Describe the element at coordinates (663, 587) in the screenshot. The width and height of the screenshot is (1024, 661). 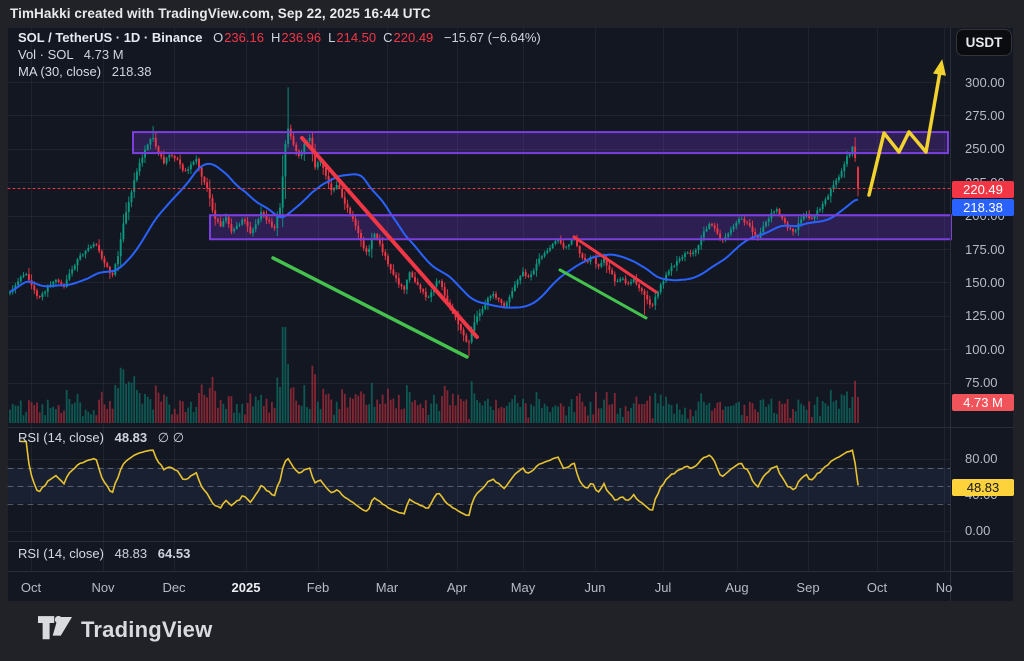
I see `time-tick-label: Jul` at that location.